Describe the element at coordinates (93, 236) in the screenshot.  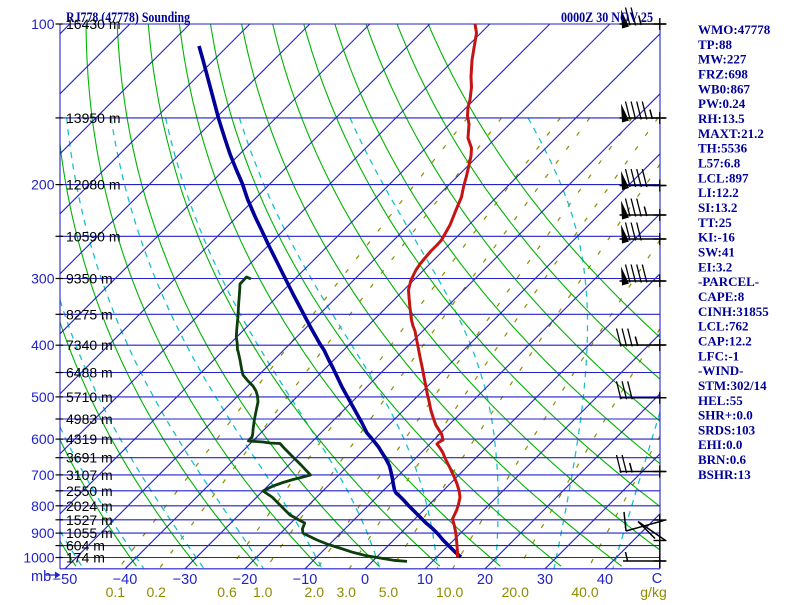
I see `svg-text: 10590 m` at that location.